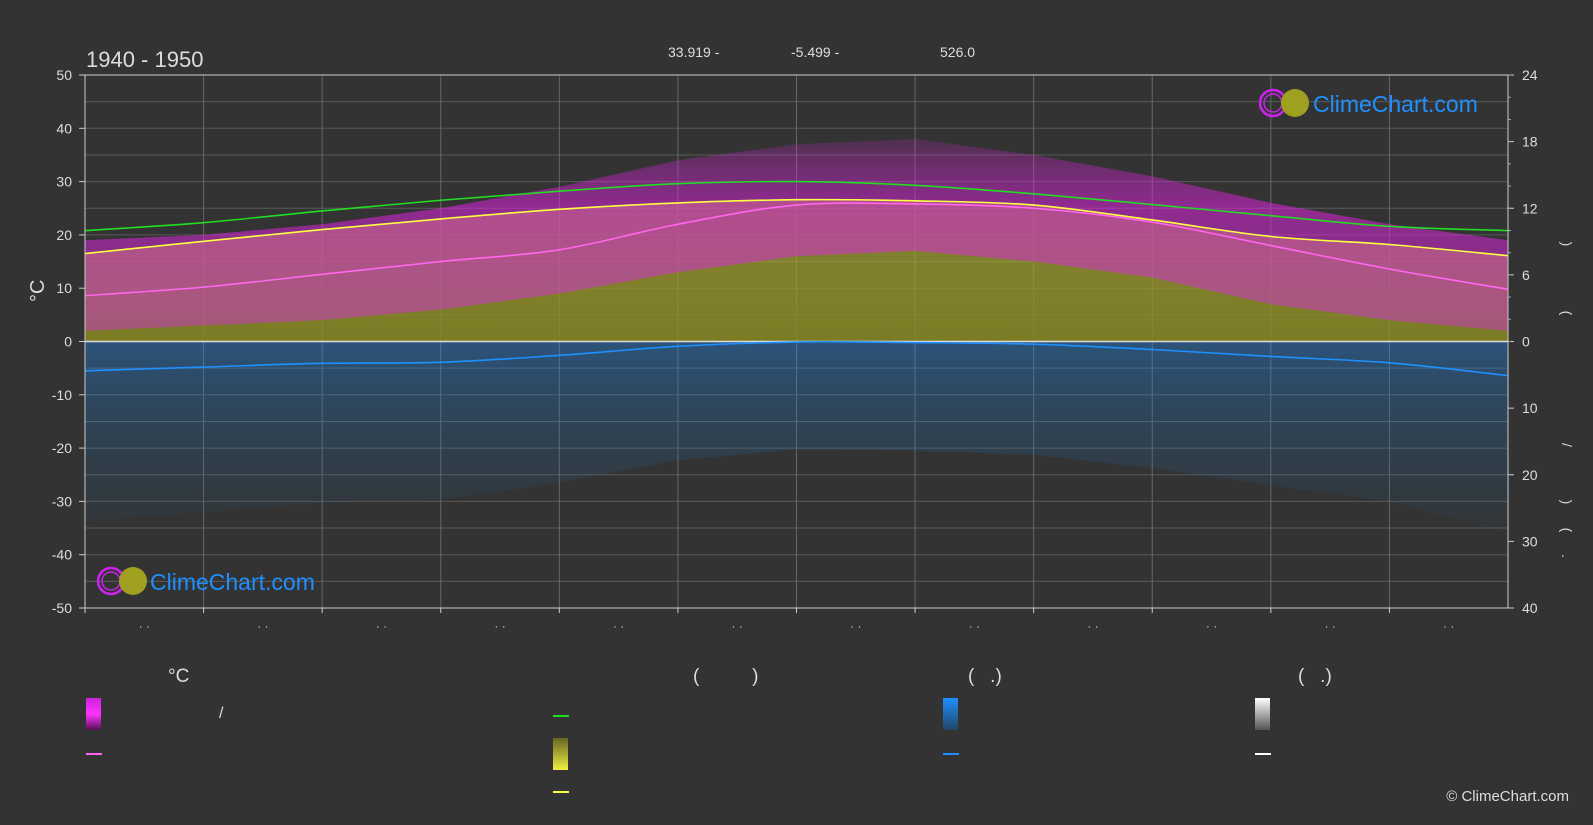 Image resolution: width=1593 pixels, height=825 pixels. Describe the element at coordinates (64, 182) in the screenshot. I see `y-tick-label: 30` at that location.